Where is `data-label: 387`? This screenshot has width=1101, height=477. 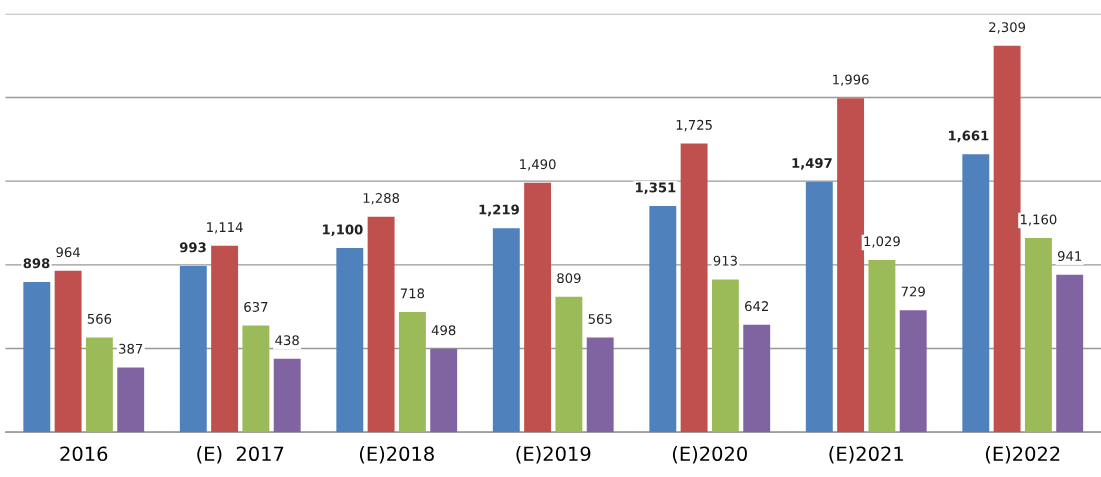 data-label: 387 is located at coordinates (131, 348).